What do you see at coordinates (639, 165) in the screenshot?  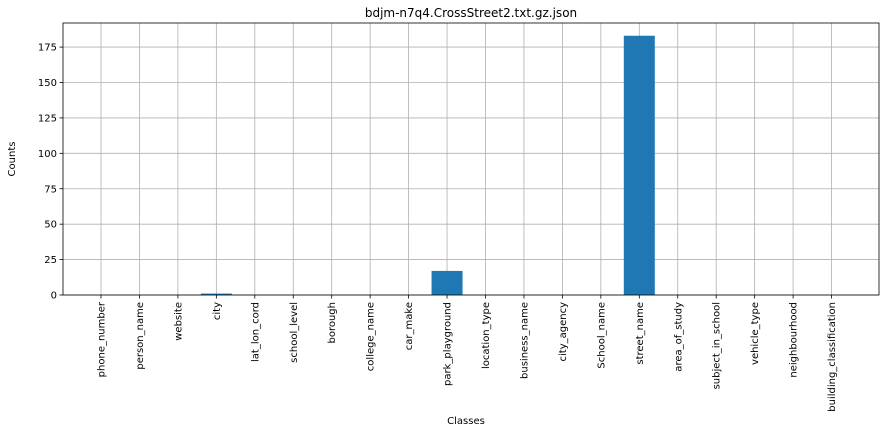 I see `bar-street-name` at bounding box center [639, 165].